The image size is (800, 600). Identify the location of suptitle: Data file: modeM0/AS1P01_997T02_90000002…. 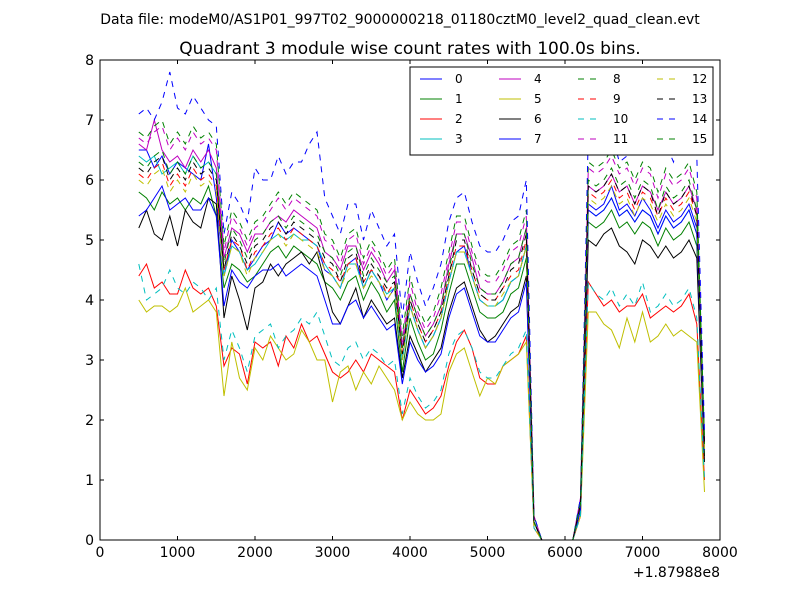
(400, 20).